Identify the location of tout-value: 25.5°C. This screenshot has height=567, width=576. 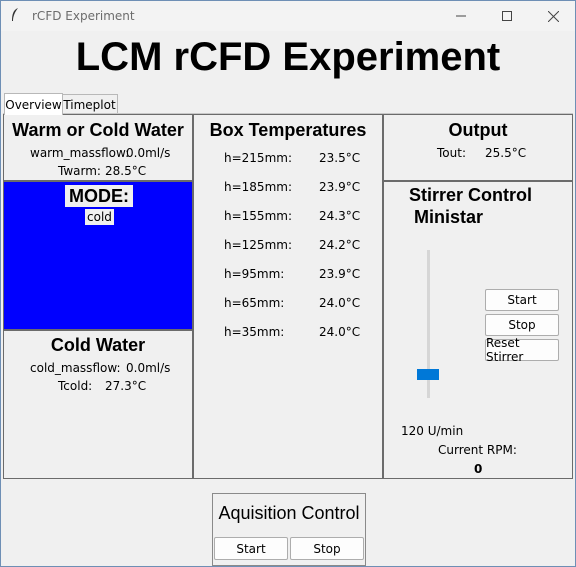
(506, 153).